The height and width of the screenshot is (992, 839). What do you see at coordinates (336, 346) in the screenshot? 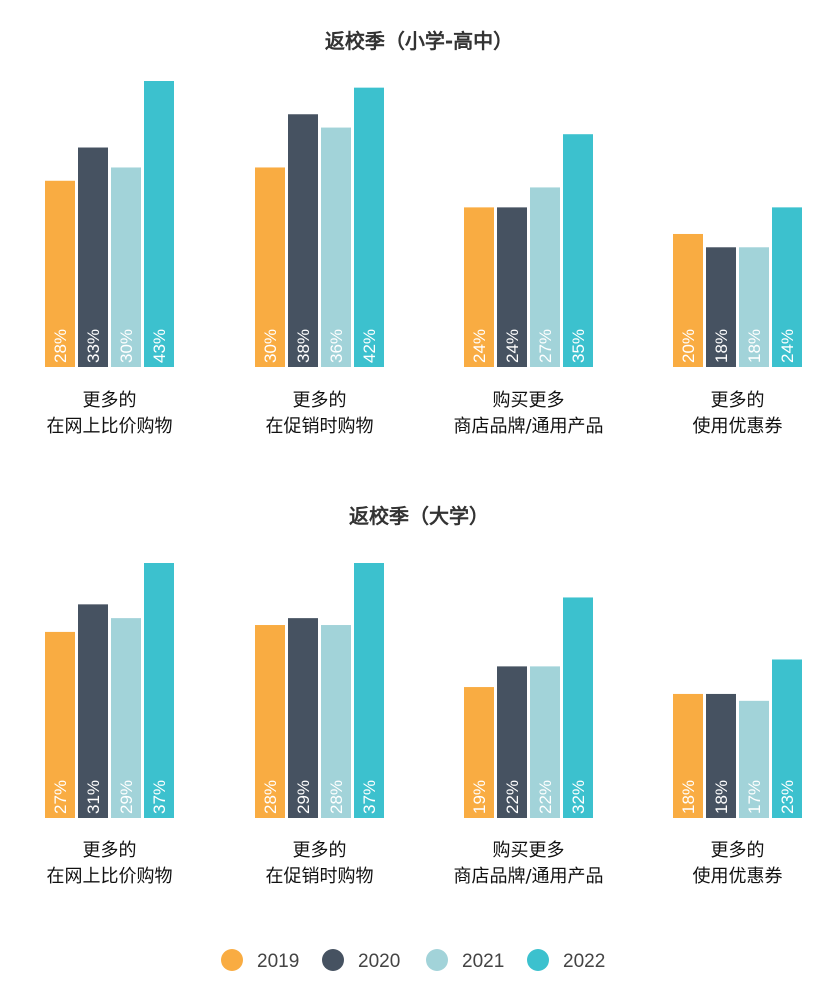
I see `data-label: 36%` at bounding box center [336, 346].